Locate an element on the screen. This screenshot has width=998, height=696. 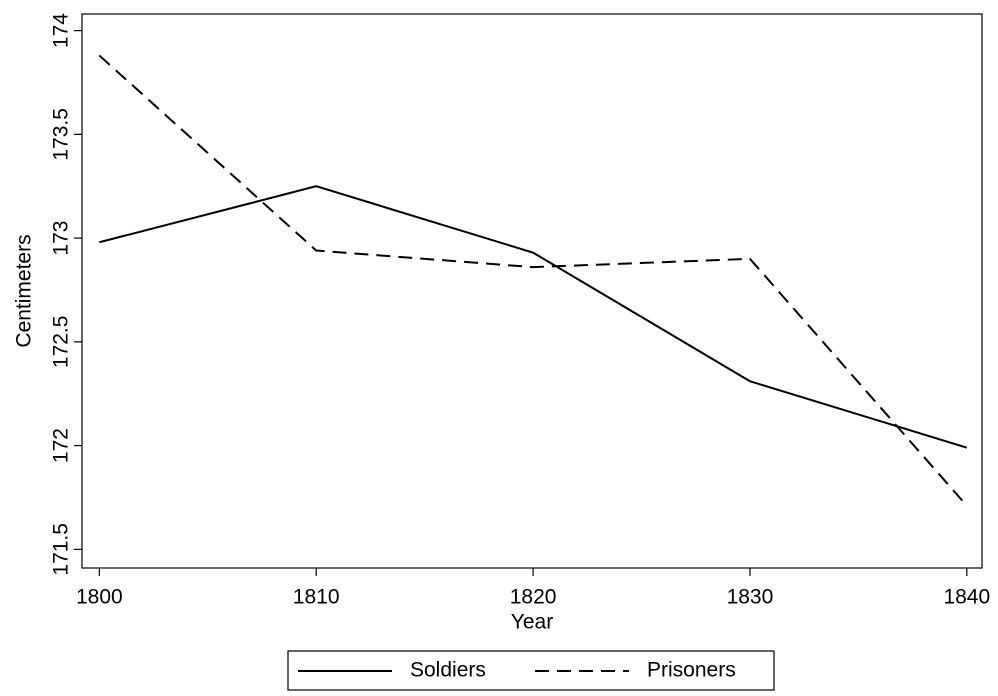
legend-label: Soldiers is located at coordinates (448, 670).